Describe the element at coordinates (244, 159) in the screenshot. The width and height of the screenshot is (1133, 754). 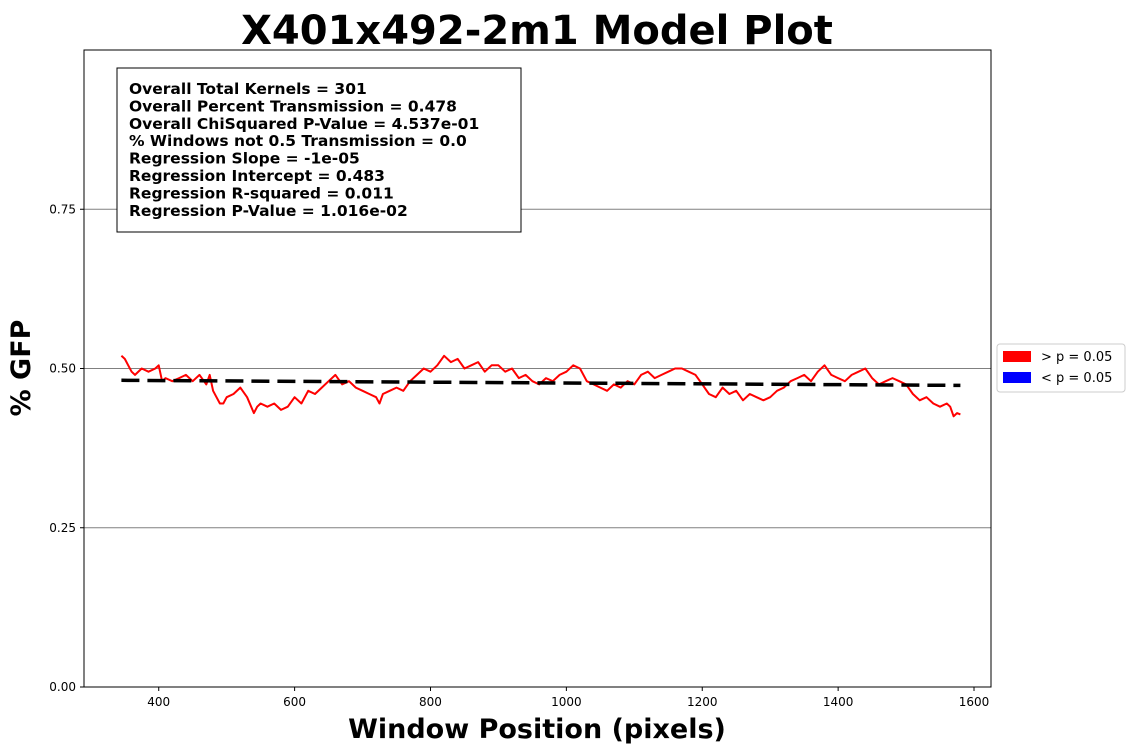
I see `stats-line-4: Regression Slope = -1e-05` at that location.